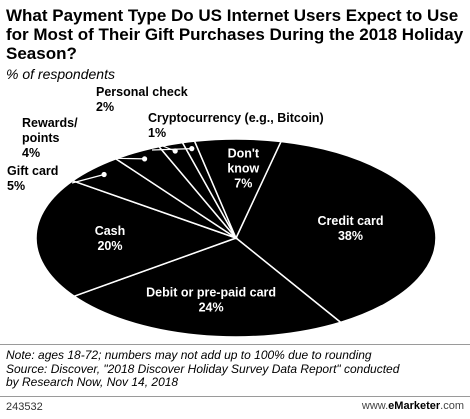  Describe the element at coordinates (92, 382) in the screenshot. I see `source-line: by Research Now, Nov 14, 2018` at that location.